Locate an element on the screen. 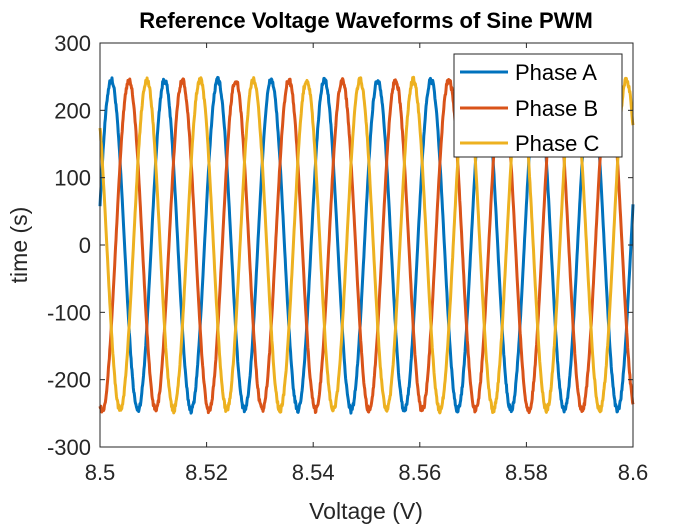 Image resolution: width=700 pixels, height=525 pixels. x-tick-label: 8.5 is located at coordinates (100, 472).